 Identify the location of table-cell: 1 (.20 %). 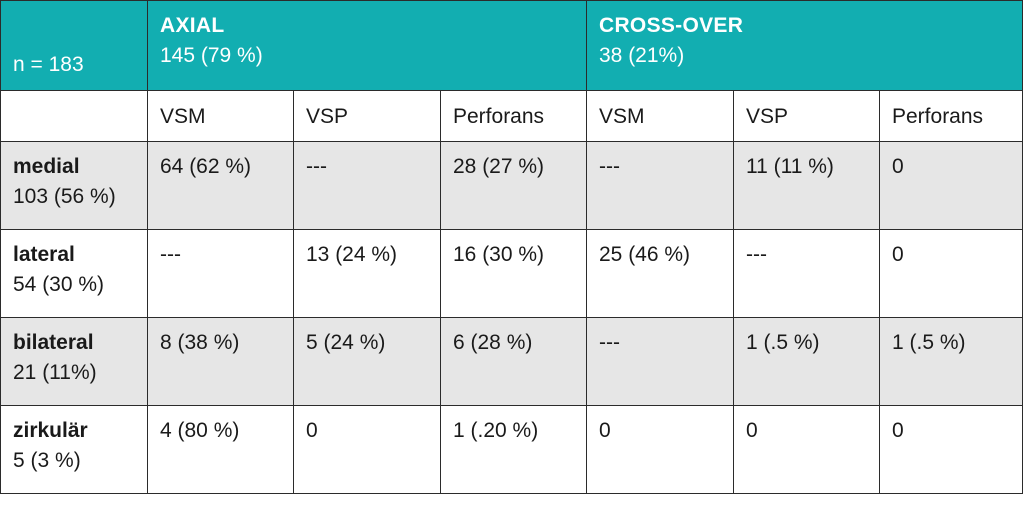
(513, 449).